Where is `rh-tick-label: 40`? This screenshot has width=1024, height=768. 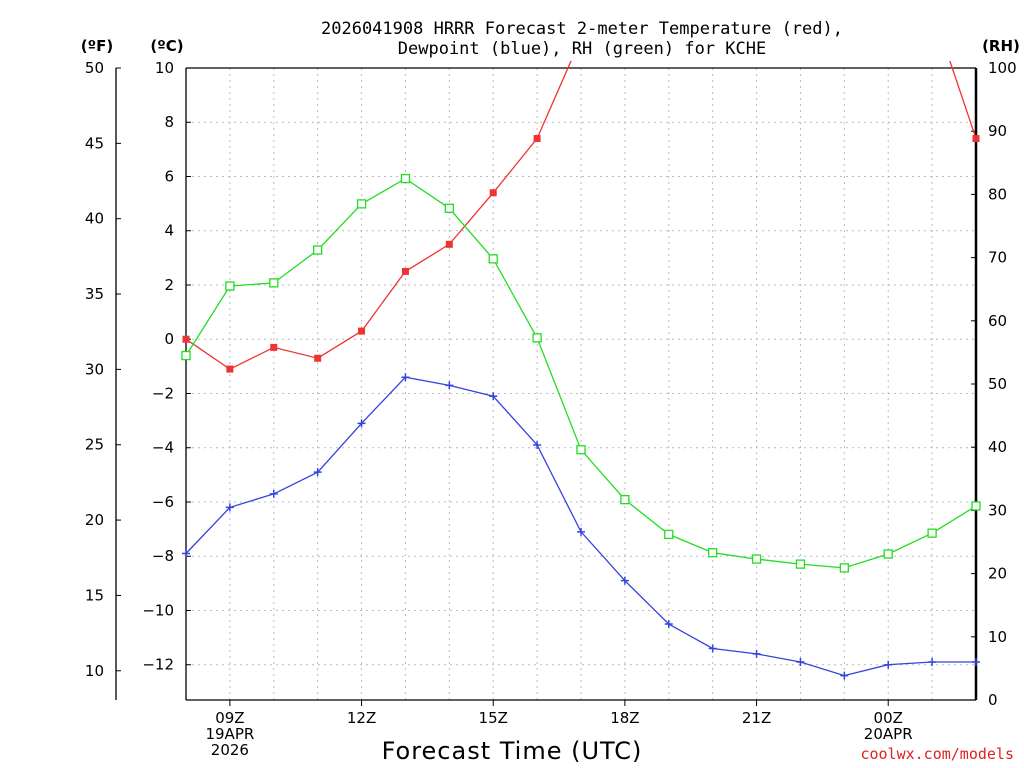 rh-tick-label: 40 is located at coordinates (997, 447).